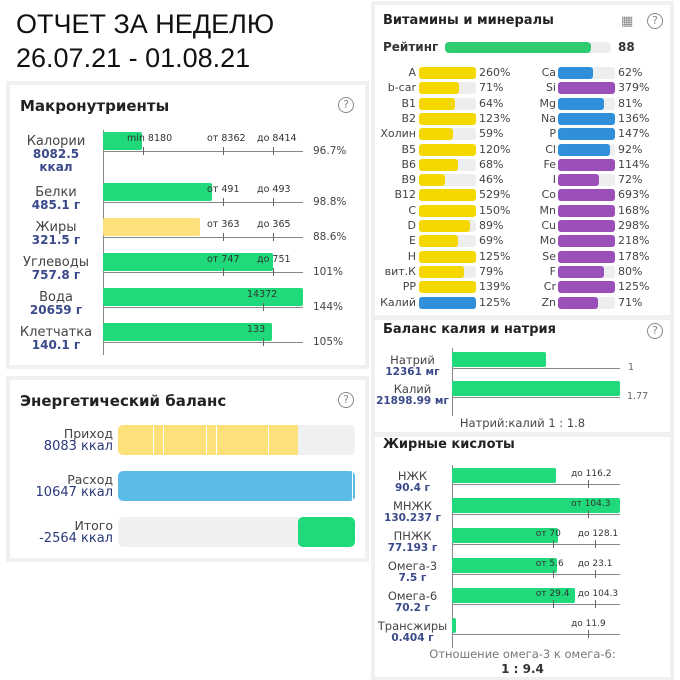 The image size is (680, 680). I want to click on fat-value: 7.5 г, so click(412, 578).